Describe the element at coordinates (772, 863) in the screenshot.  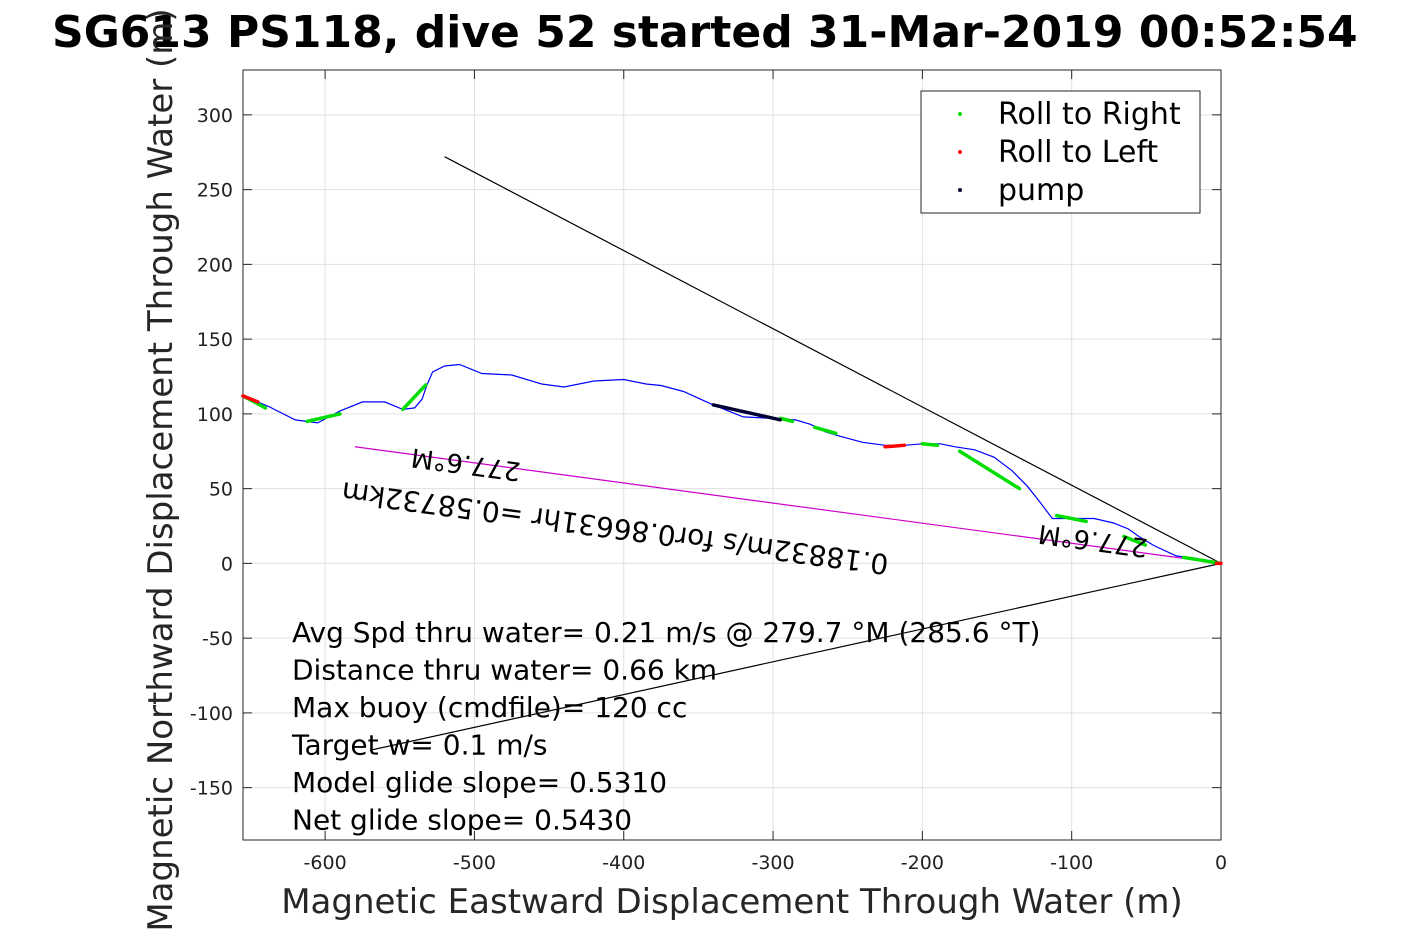
I see `x-tick-label: -300` at that location.